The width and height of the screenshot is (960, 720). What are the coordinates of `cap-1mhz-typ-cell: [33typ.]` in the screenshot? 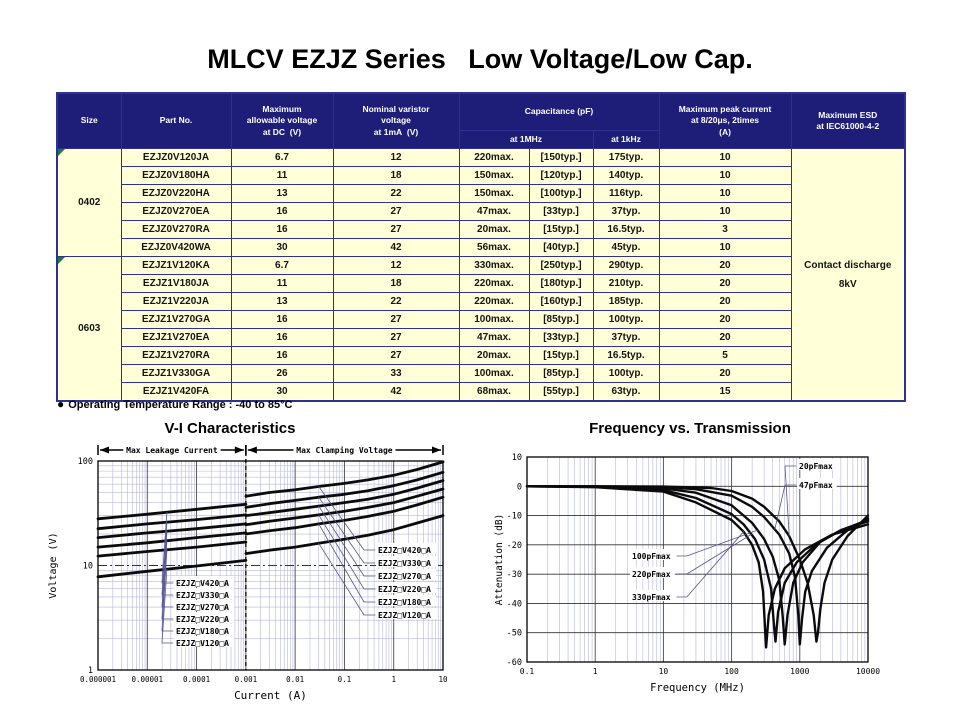 It's located at (561, 211).